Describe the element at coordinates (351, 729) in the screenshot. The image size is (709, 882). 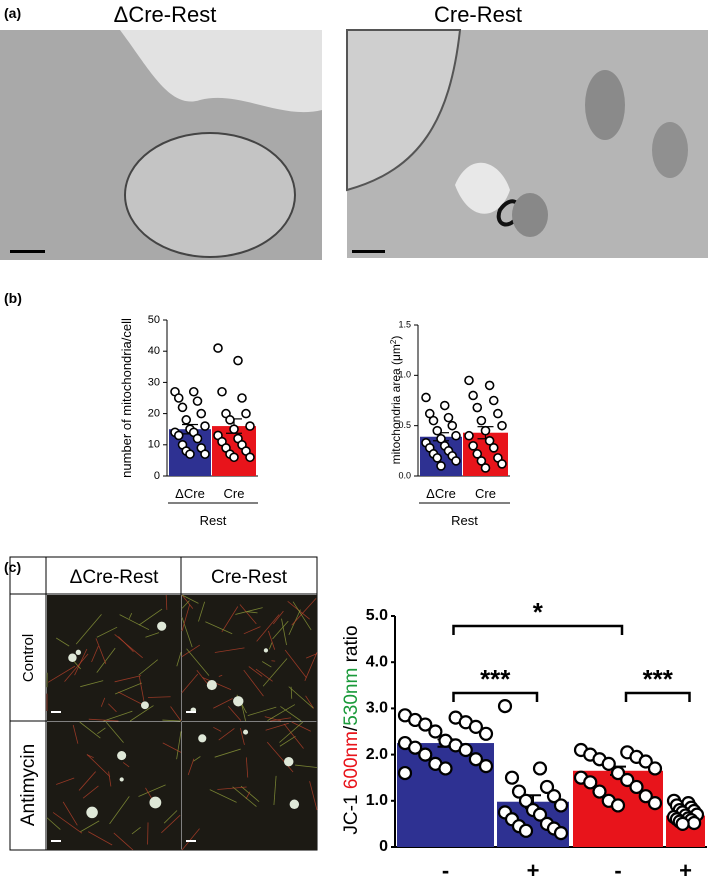
I see `y-axis-label: JC-1 600nm/530nm ratio` at that location.